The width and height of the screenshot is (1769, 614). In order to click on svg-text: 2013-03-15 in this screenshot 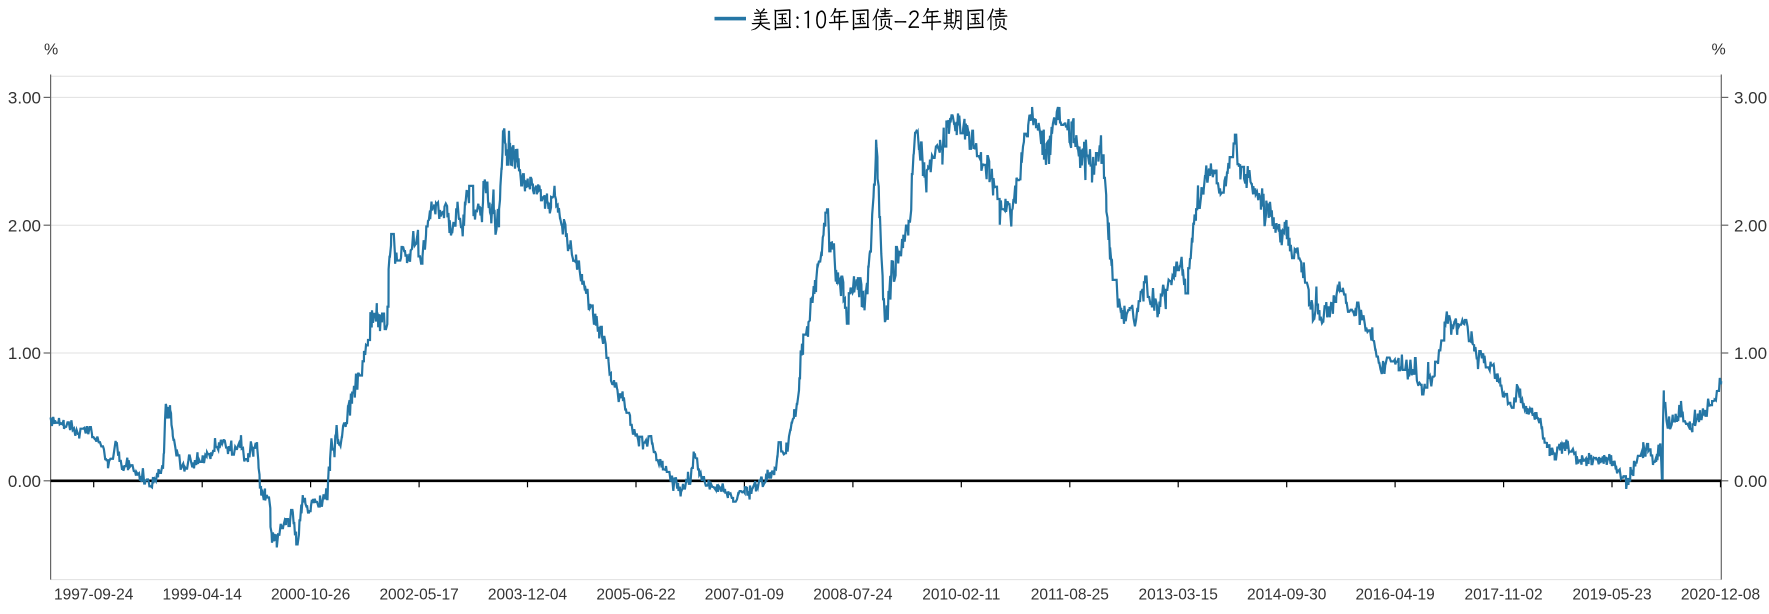, I will do `click(1178, 595)`.